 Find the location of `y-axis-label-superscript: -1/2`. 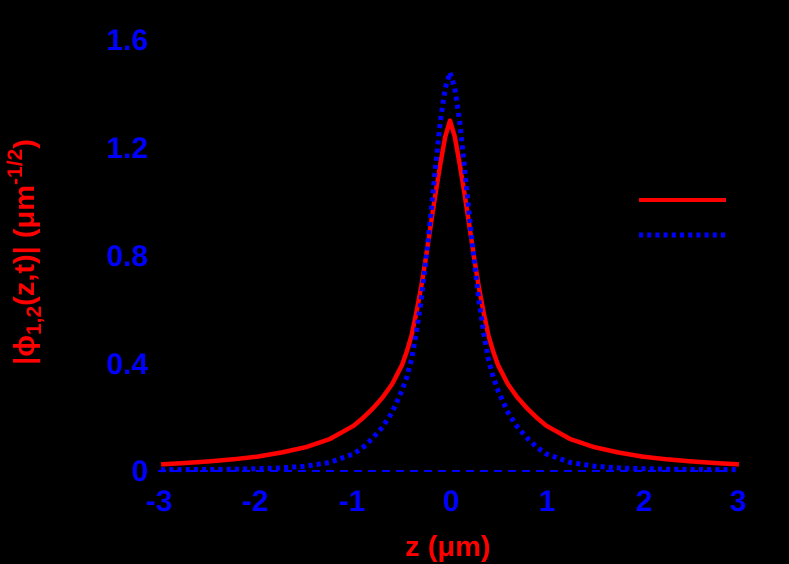

y-axis-label-superscript: -1/2 is located at coordinates (15, 167).